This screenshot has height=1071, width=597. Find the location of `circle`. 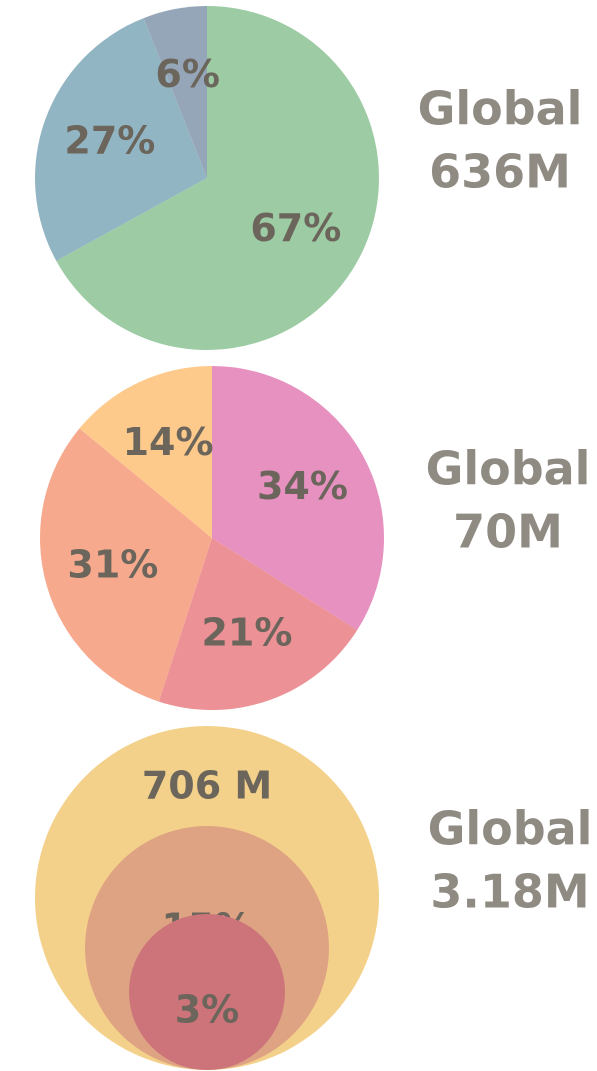

circle is located at coordinates (207, 992).